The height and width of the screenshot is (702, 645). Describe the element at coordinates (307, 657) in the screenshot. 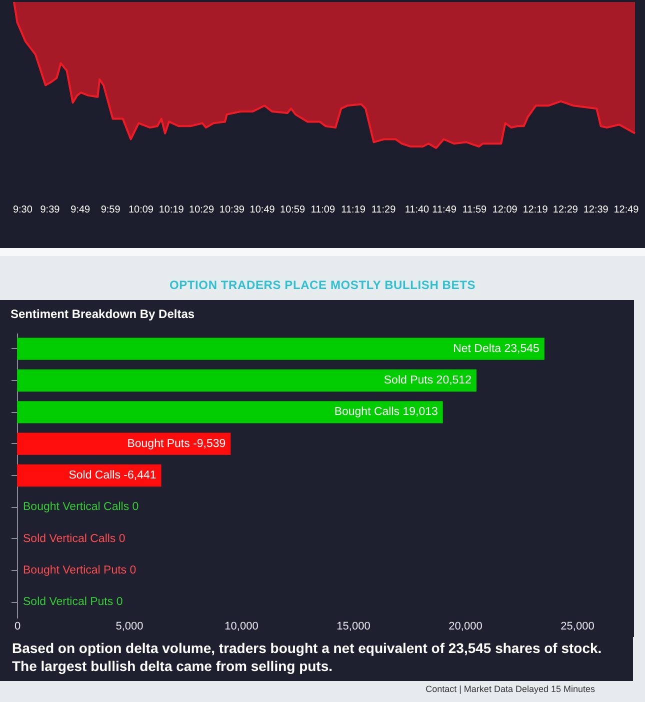

I see `text: Based on option delta volume, traders bought a net equivalent of 23,545 shares of stock. The largest bullish delta came from selling puts.` at that location.